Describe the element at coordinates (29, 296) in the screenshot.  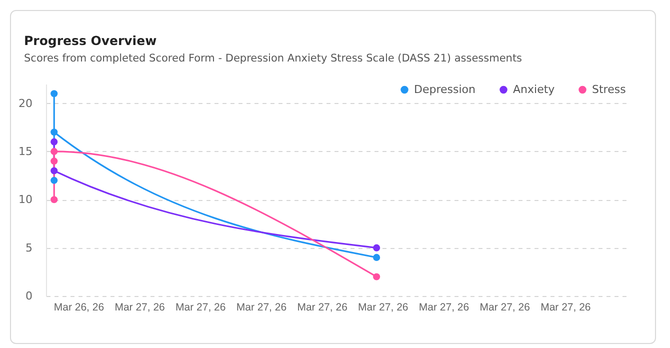
I see `y-tick-label: 0` at that location.